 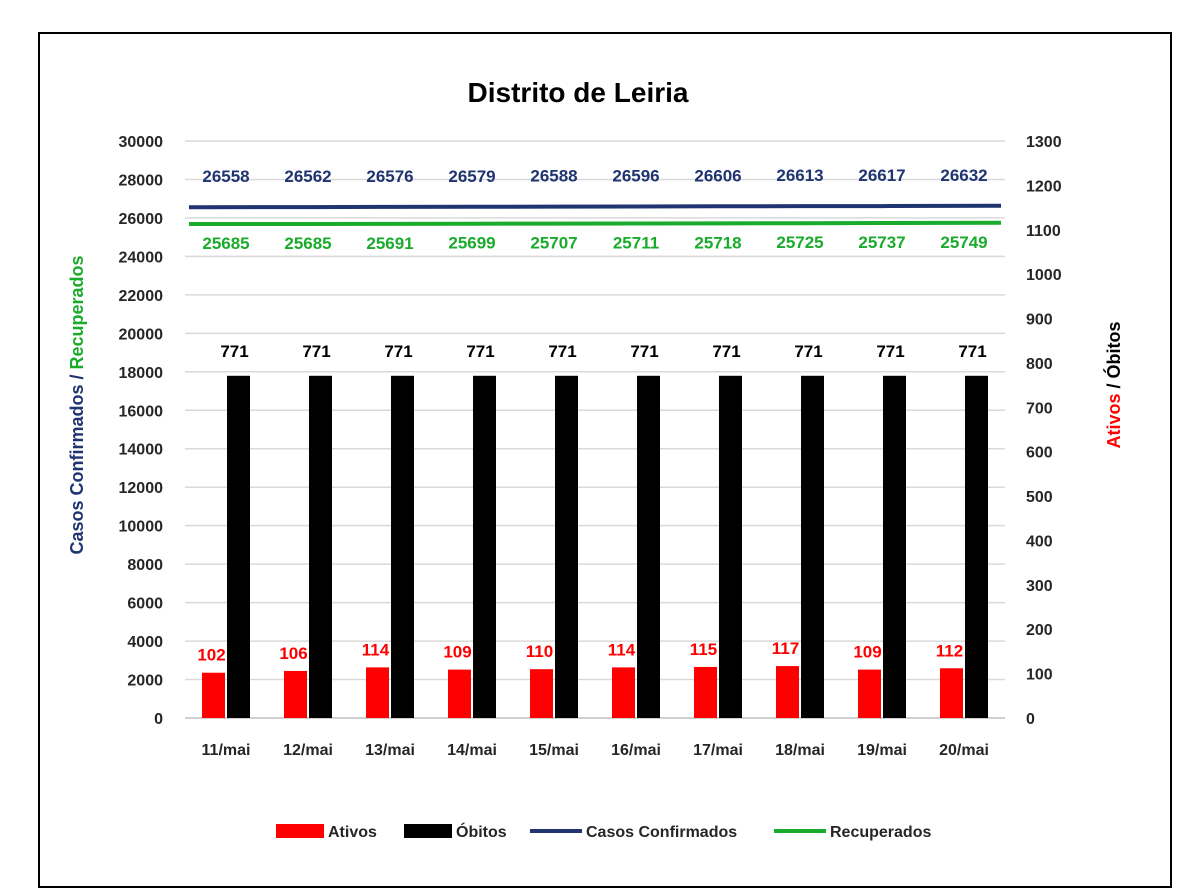 I want to click on right-tick-label: 500, so click(x=1039, y=497).